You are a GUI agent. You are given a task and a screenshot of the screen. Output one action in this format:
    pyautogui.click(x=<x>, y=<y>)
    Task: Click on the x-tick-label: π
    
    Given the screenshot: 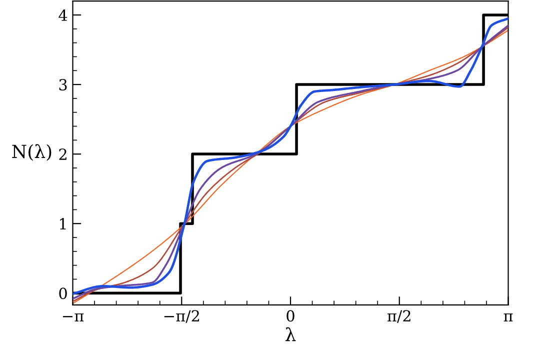 What is the action you would take?
    pyautogui.click(x=508, y=317)
    